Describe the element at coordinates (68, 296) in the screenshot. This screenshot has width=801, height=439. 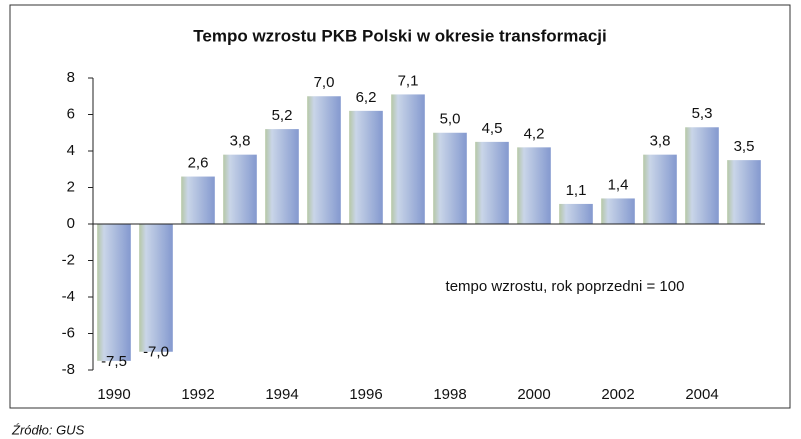
I see `y-tick-label: -4` at that location.